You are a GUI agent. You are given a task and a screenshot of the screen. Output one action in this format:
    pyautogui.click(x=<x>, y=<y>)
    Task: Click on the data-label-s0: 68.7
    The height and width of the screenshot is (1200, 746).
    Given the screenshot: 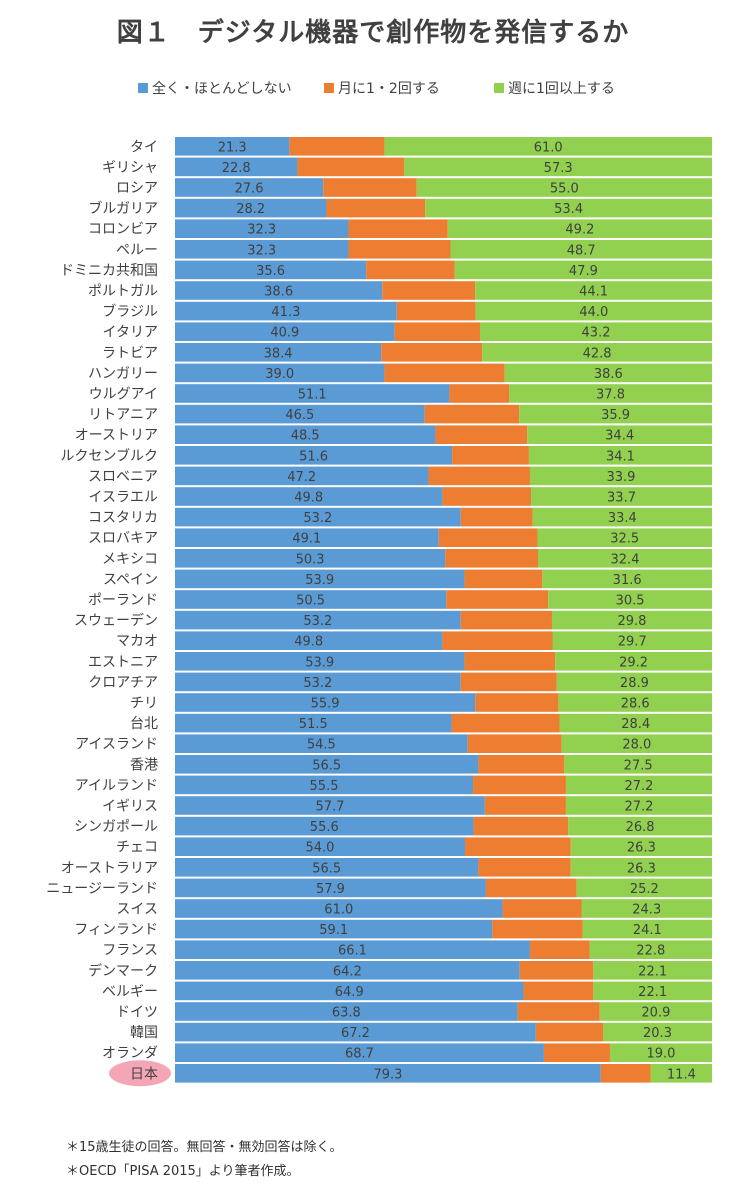 What is the action you would take?
    pyautogui.click(x=359, y=1054)
    